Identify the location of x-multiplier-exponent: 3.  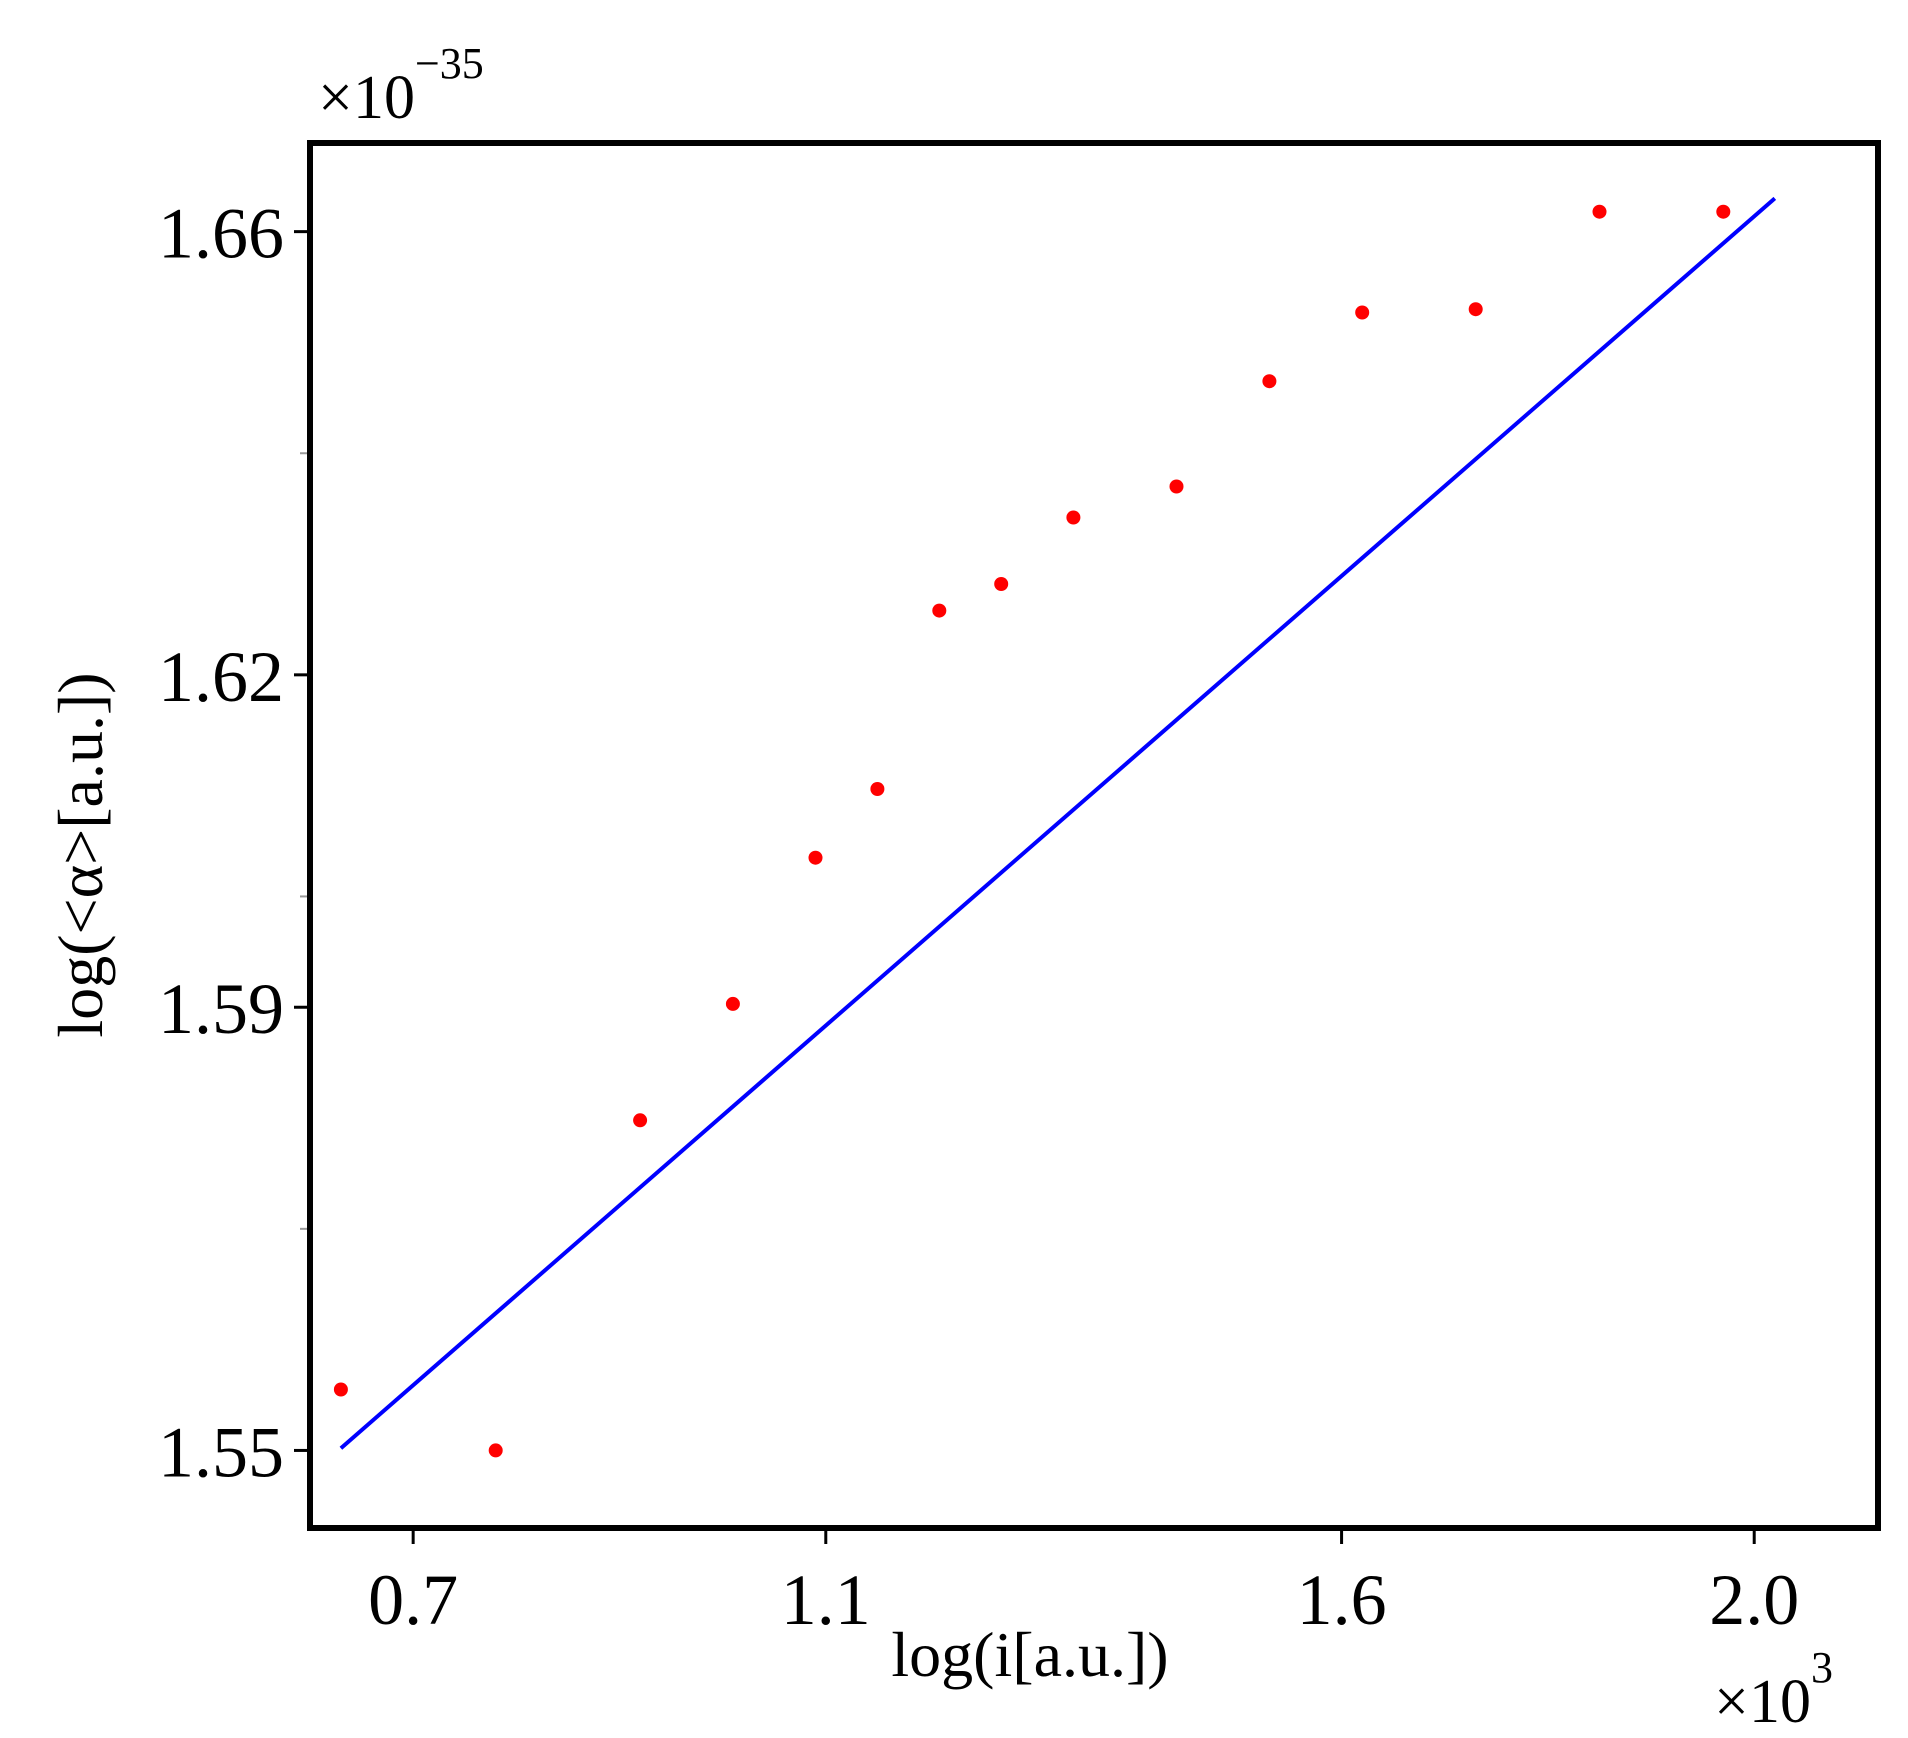
(1822, 1667).